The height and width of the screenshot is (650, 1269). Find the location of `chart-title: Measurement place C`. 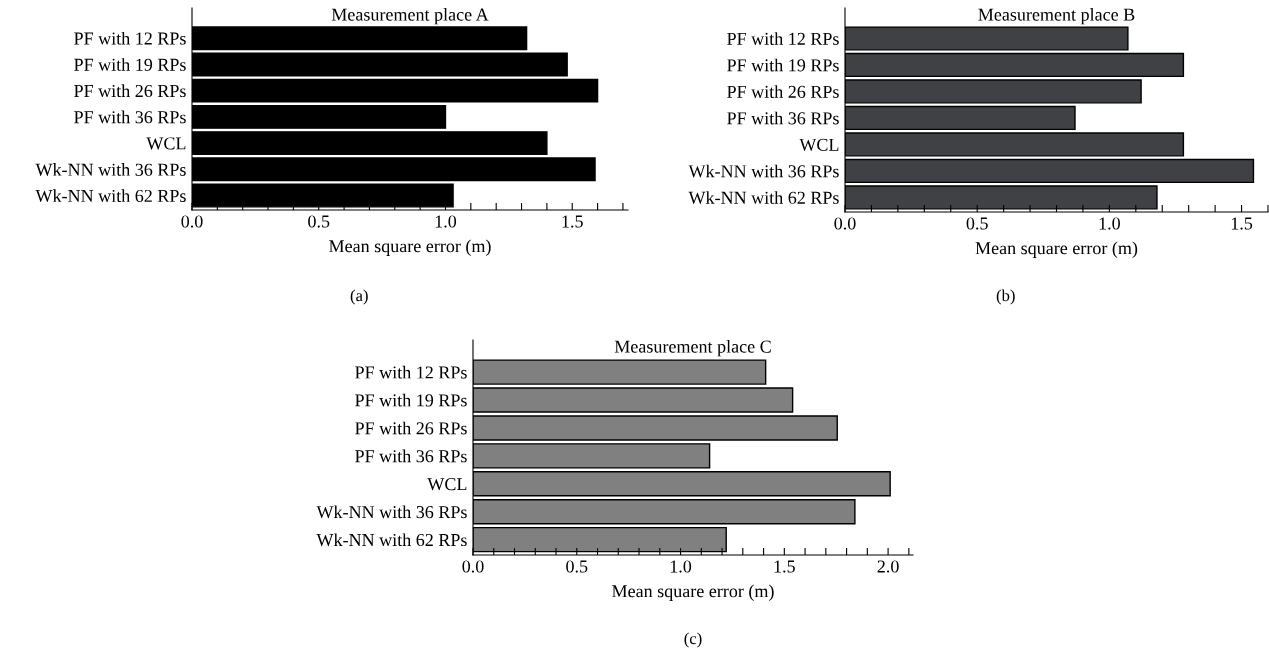

chart-title: Measurement place C is located at coordinates (692, 348).